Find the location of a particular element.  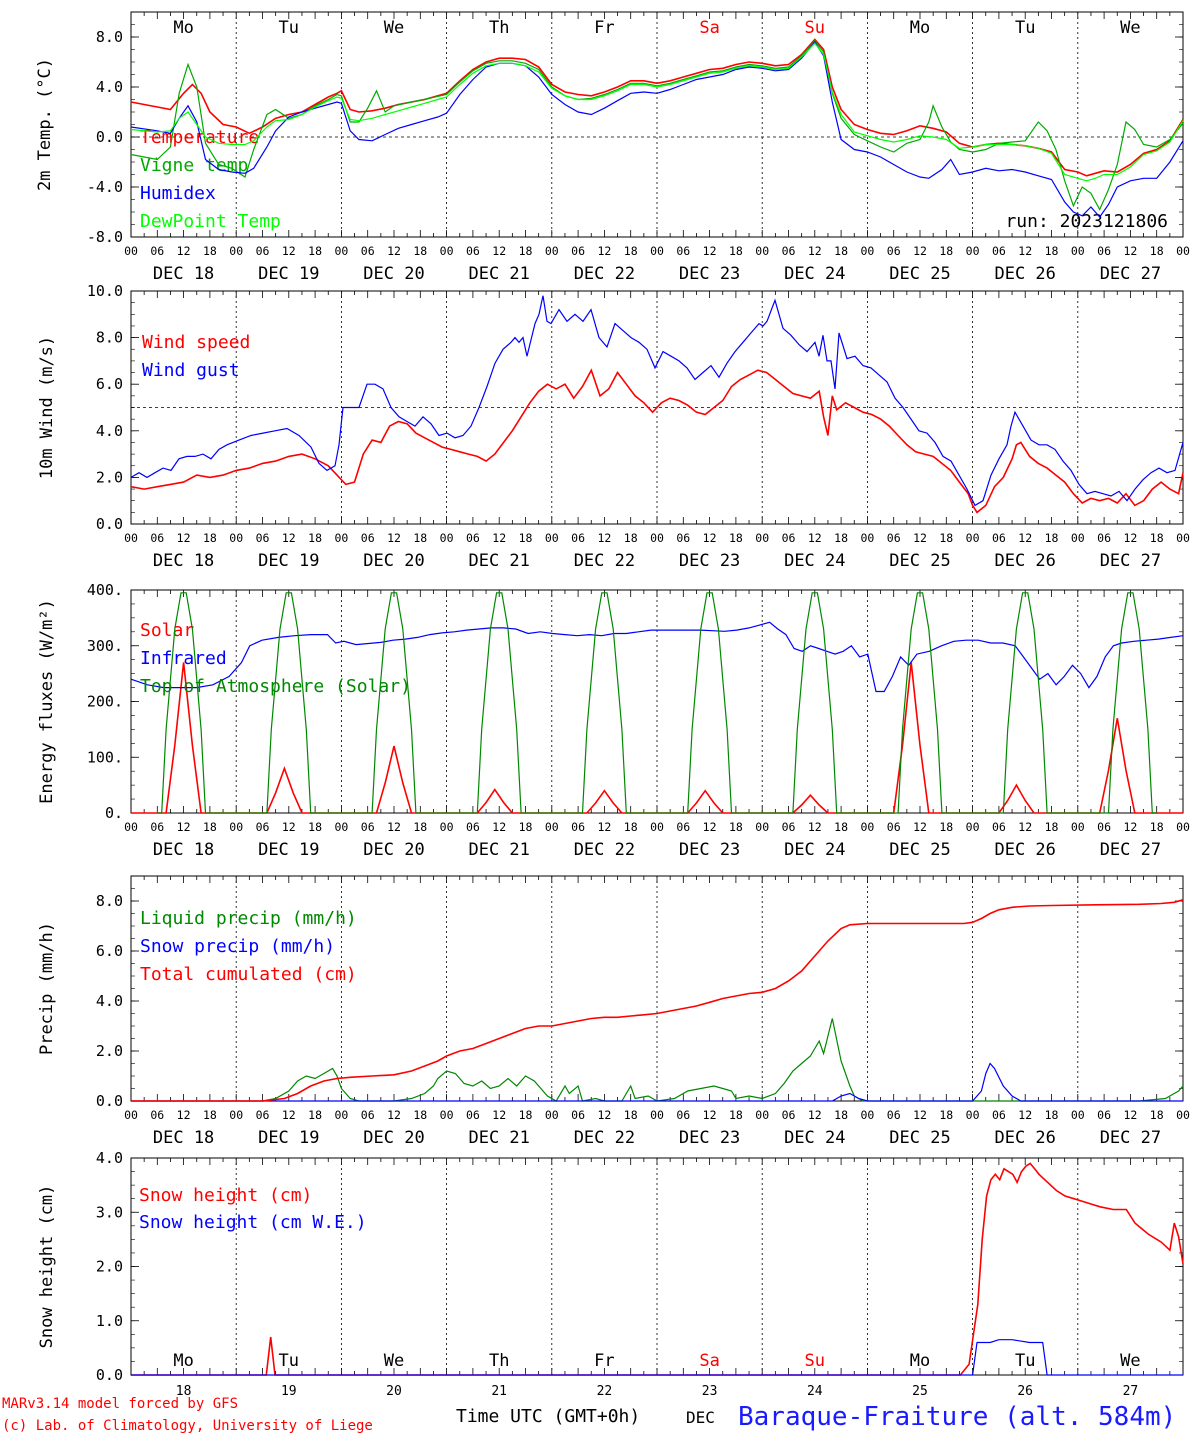

day-name-label: We is located at coordinates (394, 1361).